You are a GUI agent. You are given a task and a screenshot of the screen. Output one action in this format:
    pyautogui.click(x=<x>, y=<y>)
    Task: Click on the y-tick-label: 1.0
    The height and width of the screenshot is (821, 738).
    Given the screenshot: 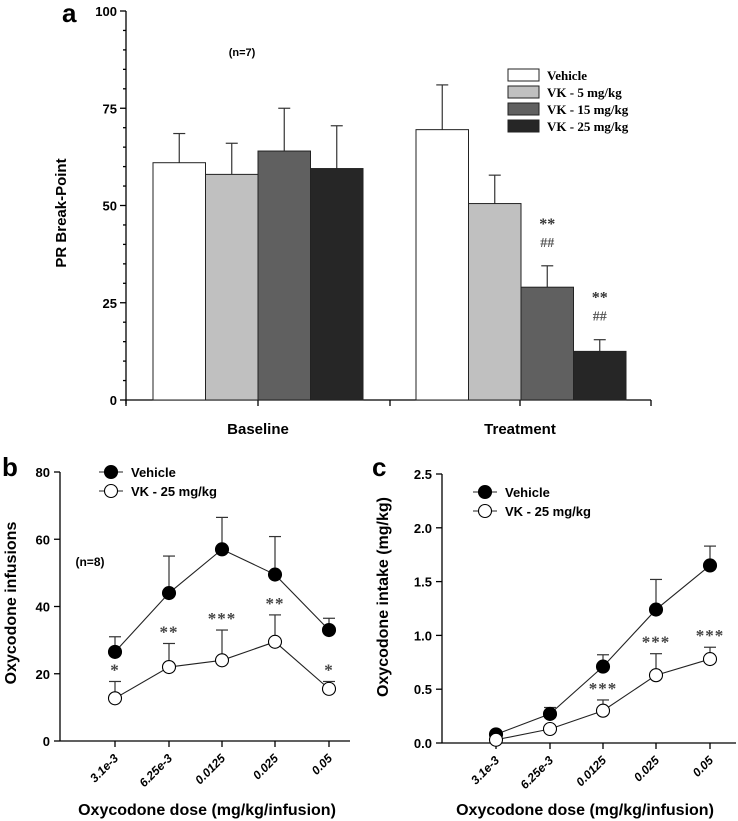 What is the action you would take?
    pyautogui.click(x=423, y=635)
    